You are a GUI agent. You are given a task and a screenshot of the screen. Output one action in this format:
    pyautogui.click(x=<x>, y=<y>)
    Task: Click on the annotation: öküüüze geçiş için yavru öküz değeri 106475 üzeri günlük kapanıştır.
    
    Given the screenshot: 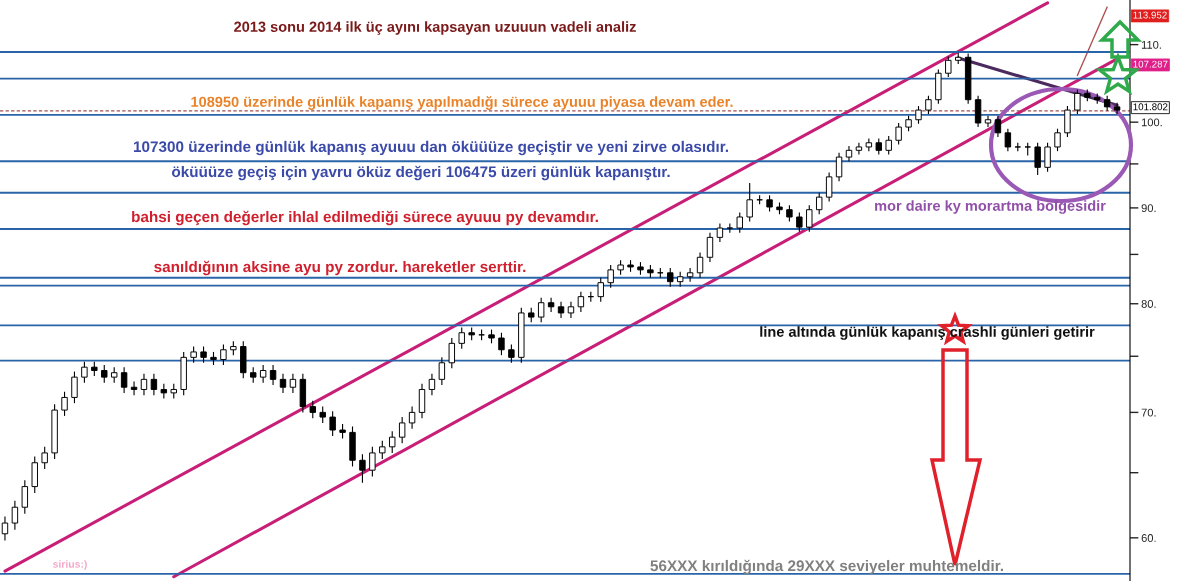 What is the action you would take?
    pyautogui.click(x=420, y=173)
    